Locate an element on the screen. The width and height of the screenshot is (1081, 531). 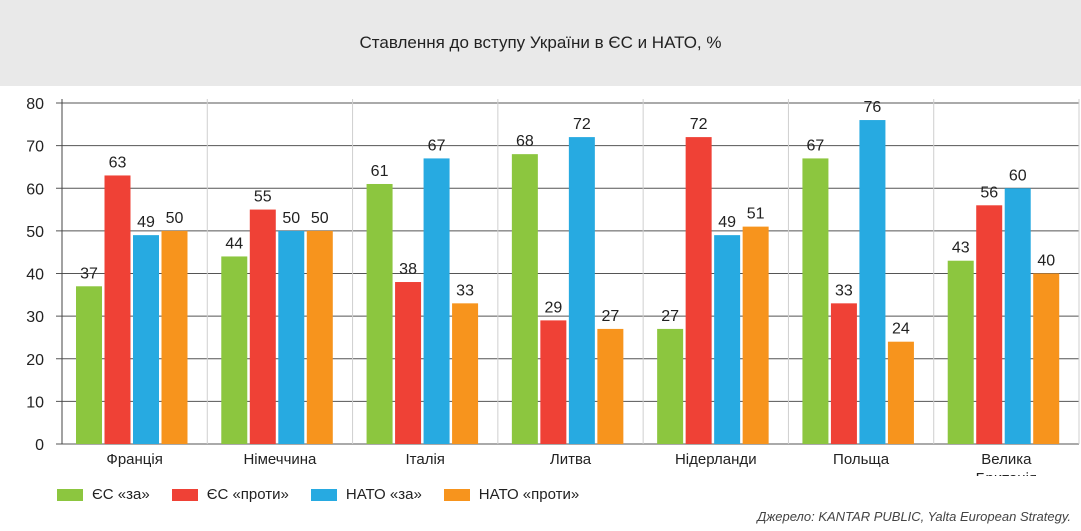
legend-swatch-eu-against is located at coordinates (184, 494).